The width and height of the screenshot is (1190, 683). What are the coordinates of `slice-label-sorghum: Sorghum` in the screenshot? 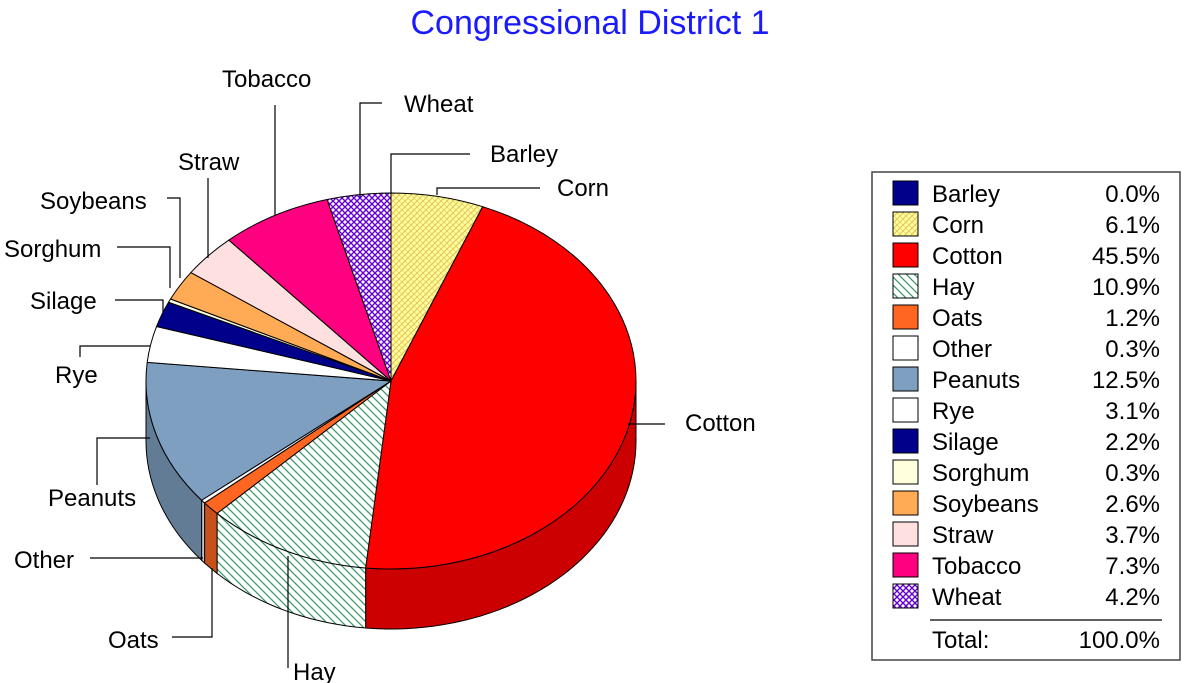 It's located at (52, 249).